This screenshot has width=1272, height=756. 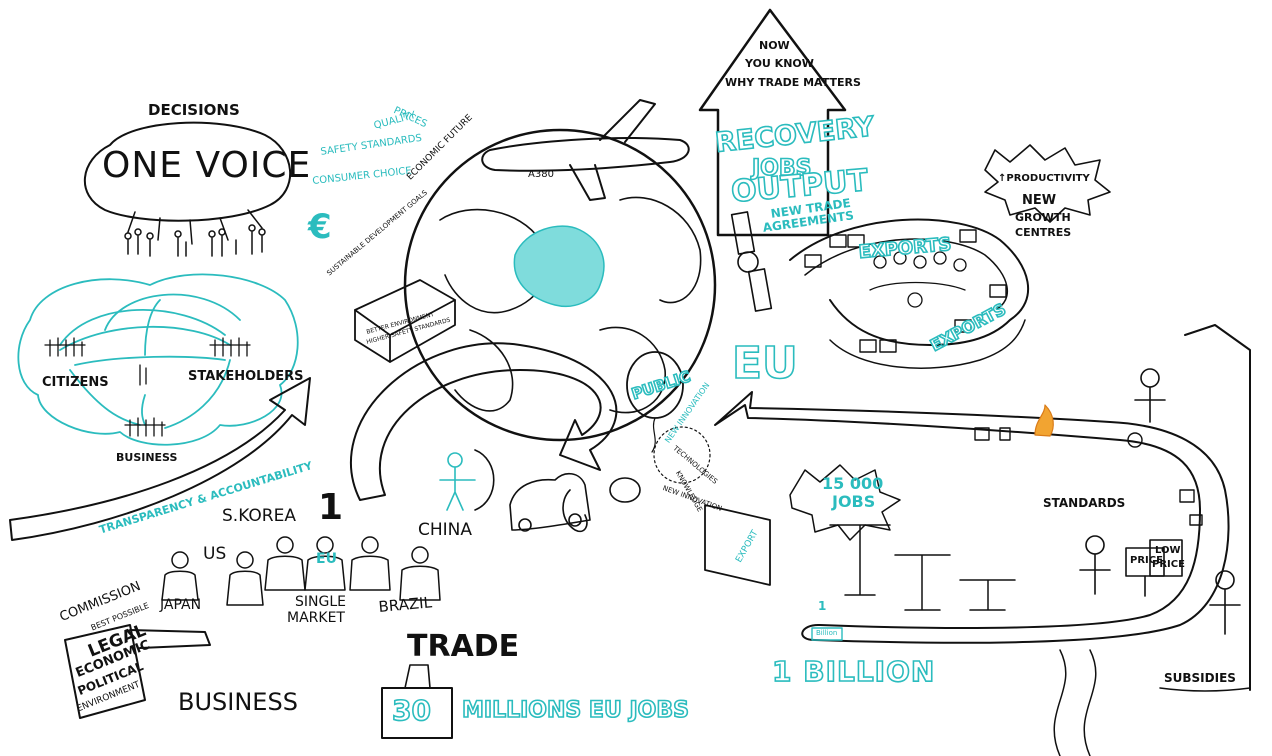 I want to click on figures-right-icon, so click(x=1160, y=501).